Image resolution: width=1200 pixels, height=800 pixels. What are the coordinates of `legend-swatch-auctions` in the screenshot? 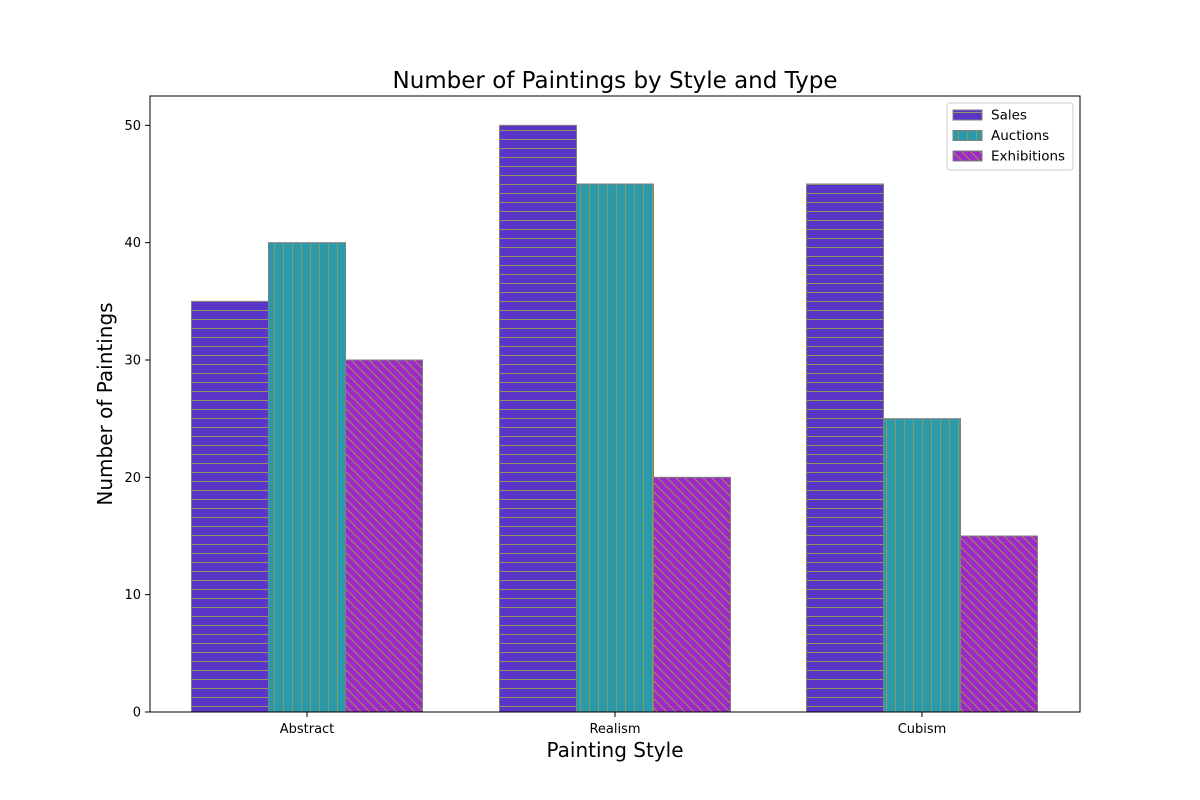 It's located at (967, 135).